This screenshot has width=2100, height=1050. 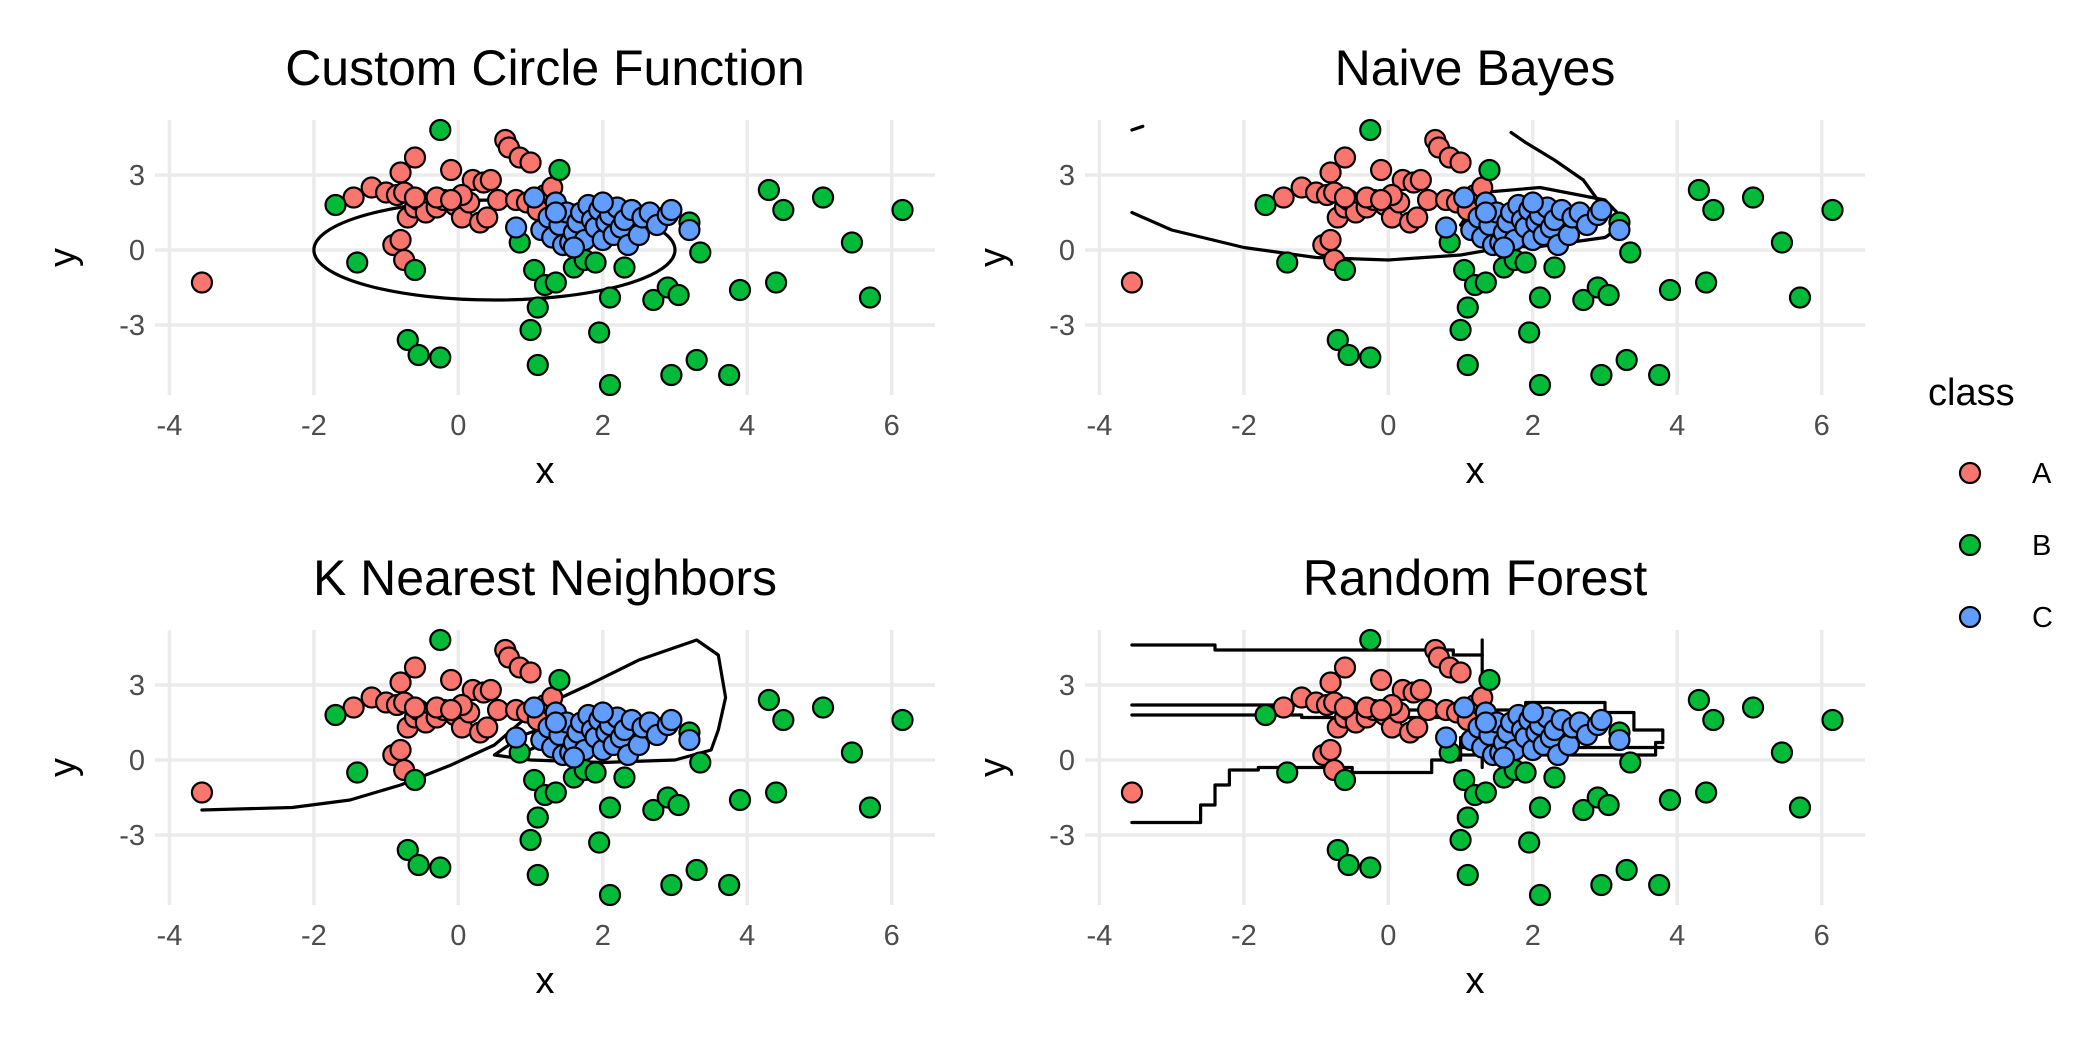 What do you see at coordinates (137, 176) in the screenshot?
I see `y-tick-label: 3` at bounding box center [137, 176].